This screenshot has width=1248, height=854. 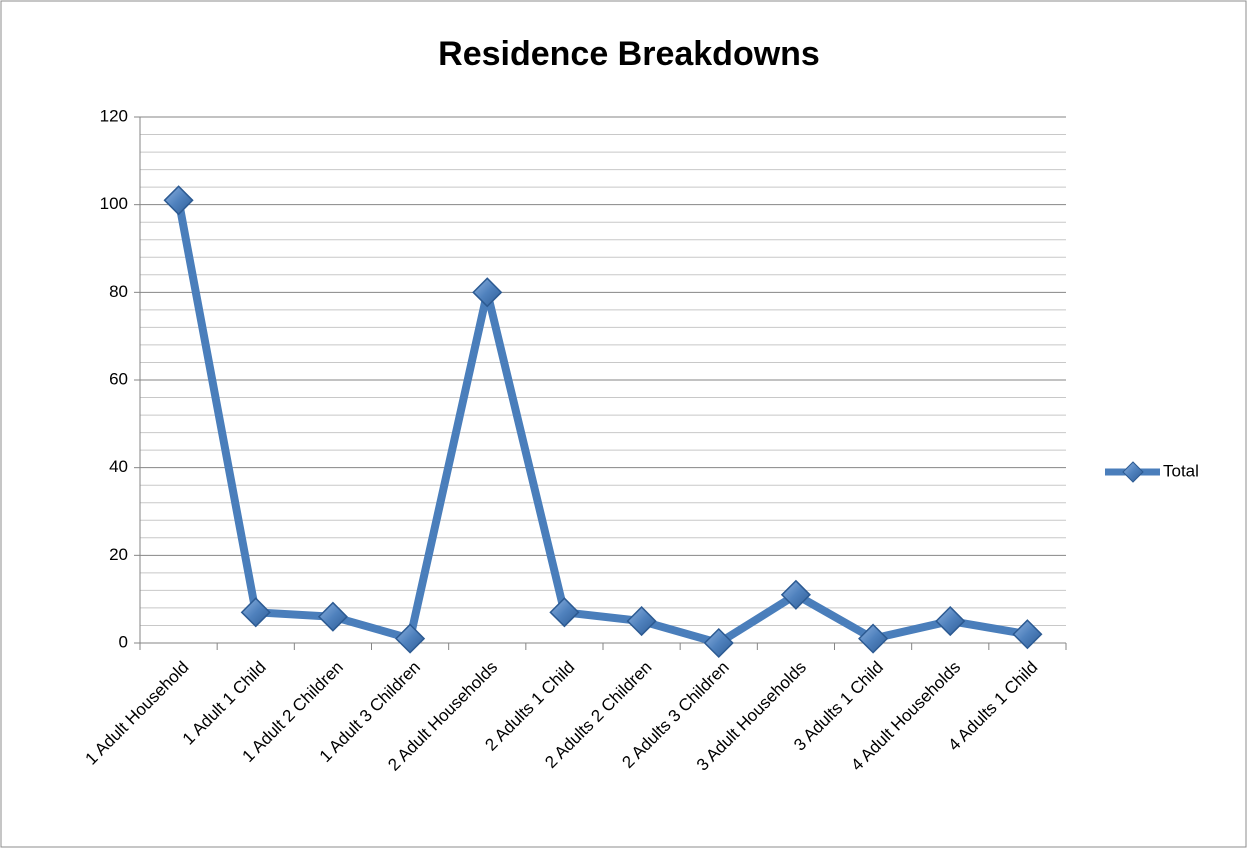 I want to click on legend-label: Total, so click(x=1181, y=470).